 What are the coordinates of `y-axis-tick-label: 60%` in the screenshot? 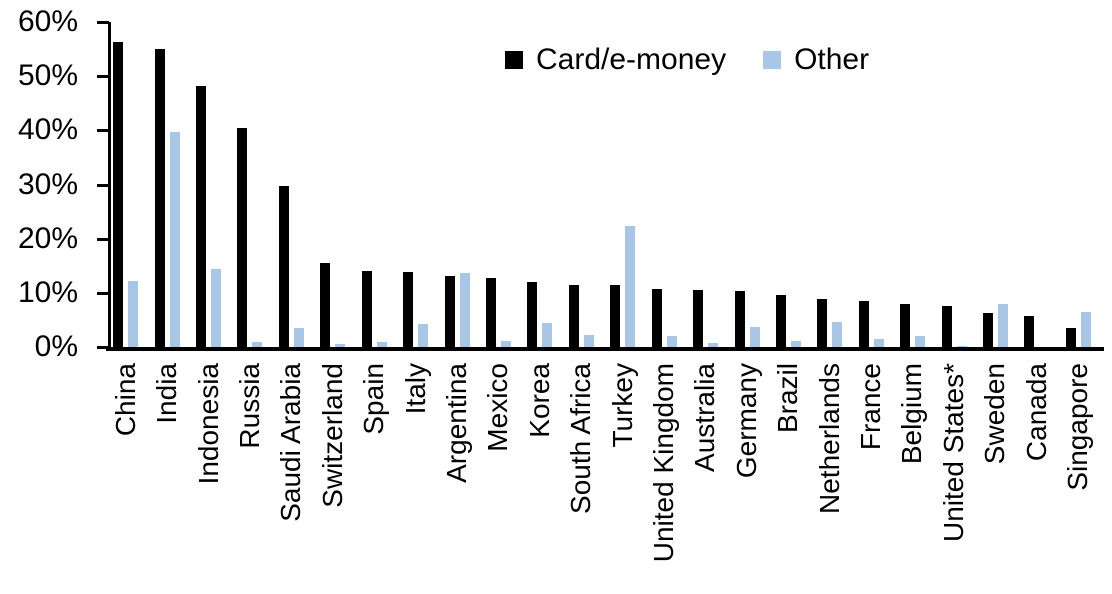 It's located at (47, 21).